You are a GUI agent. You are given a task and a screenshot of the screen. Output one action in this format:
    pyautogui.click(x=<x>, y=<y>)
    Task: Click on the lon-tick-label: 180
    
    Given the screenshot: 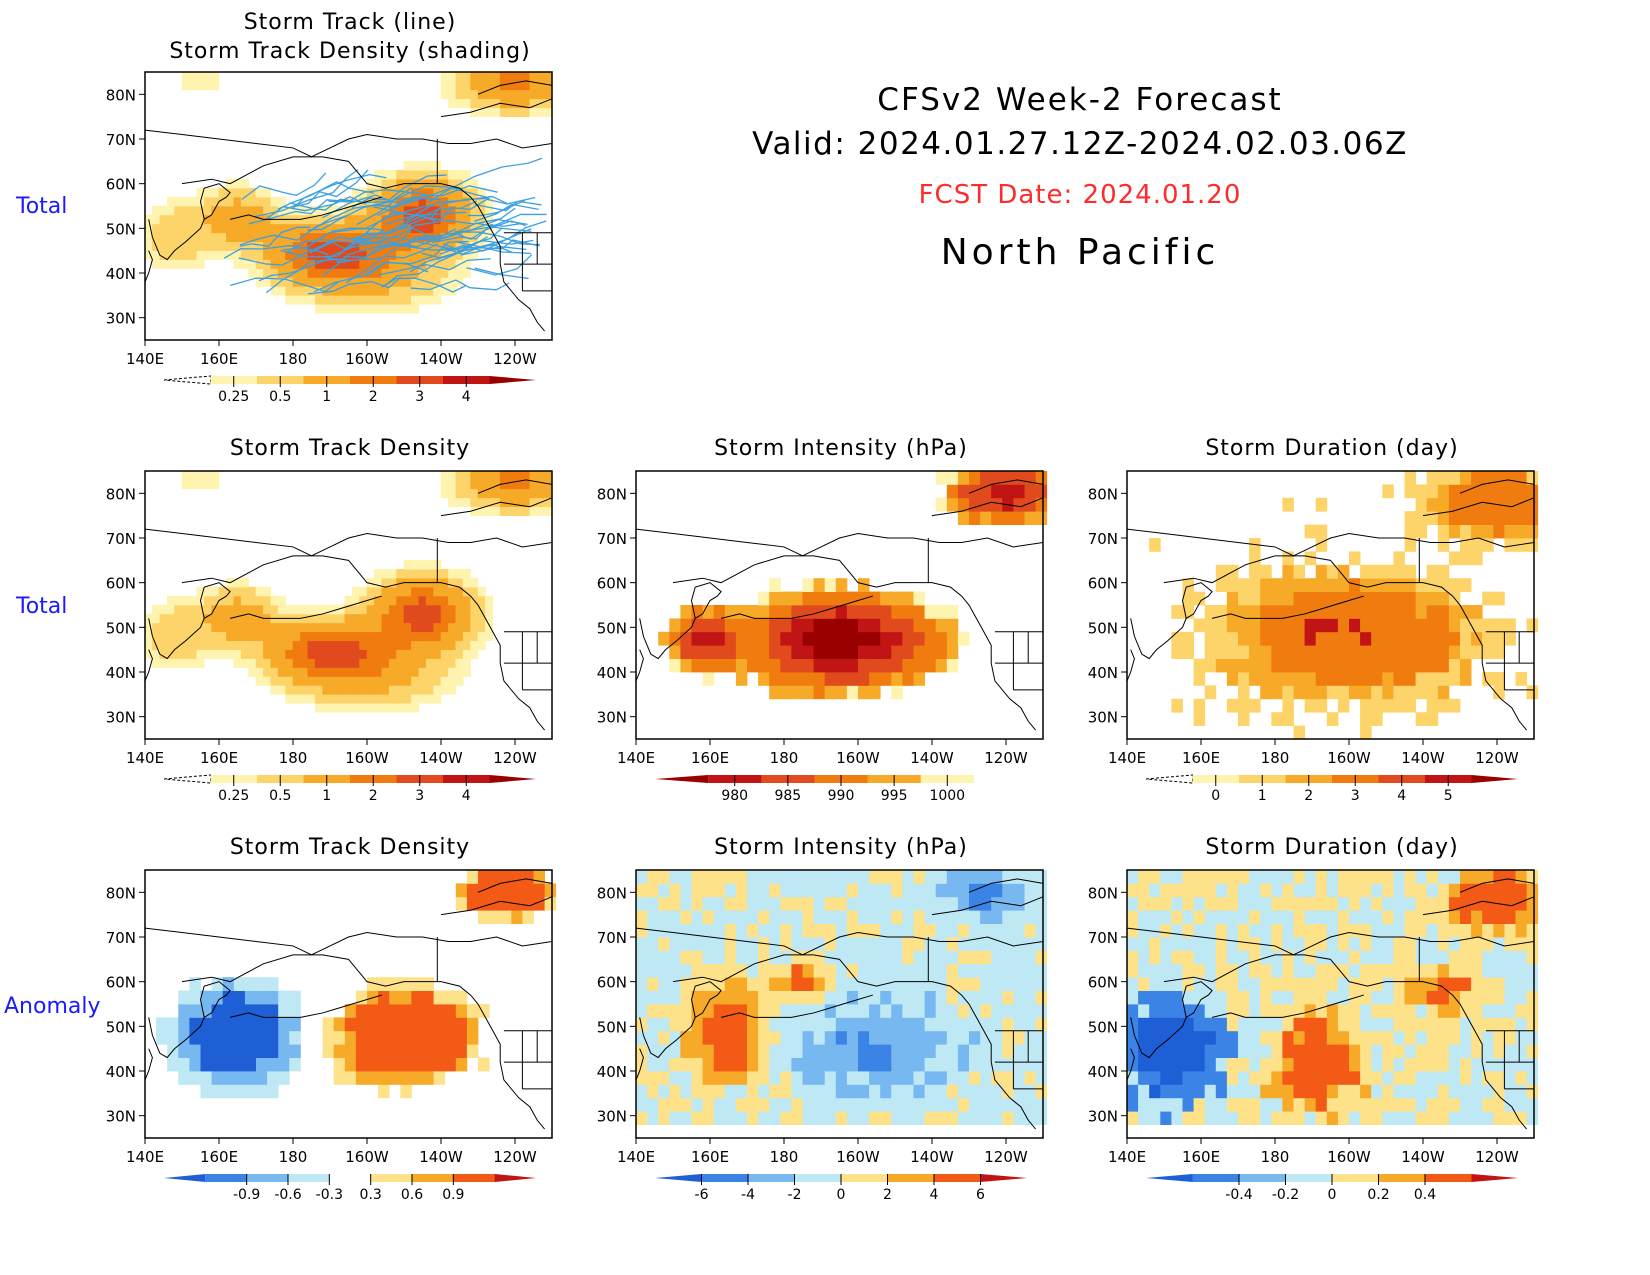 What is the action you would take?
    pyautogui.click(x=784, y=1157)
    